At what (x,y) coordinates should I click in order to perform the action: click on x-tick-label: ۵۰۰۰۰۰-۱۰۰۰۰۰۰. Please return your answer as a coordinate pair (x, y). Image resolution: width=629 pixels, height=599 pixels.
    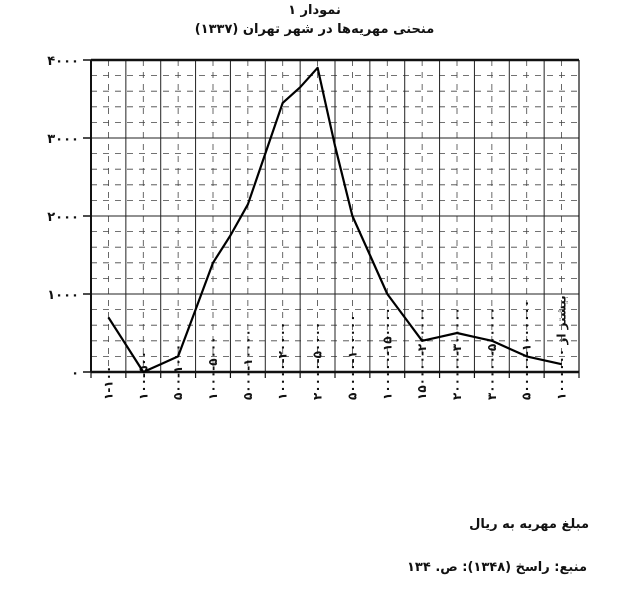
    Looking at the image, I should click on (527, 350).